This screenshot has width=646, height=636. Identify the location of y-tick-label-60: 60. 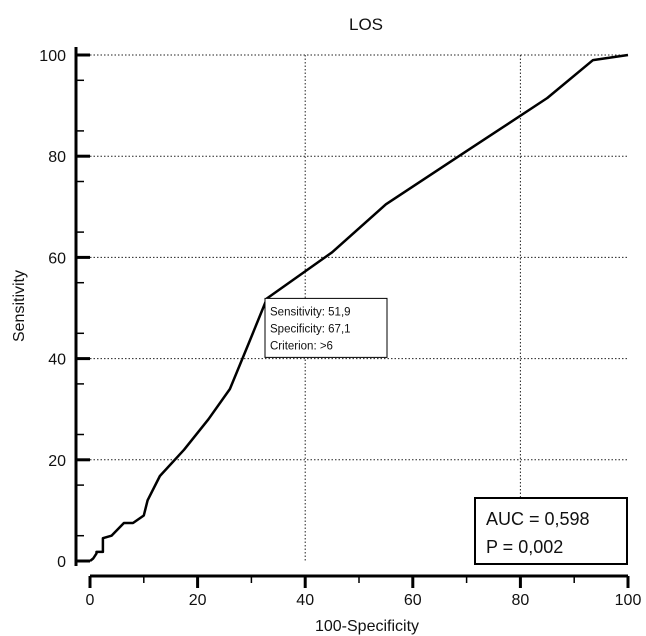
(57, 258).